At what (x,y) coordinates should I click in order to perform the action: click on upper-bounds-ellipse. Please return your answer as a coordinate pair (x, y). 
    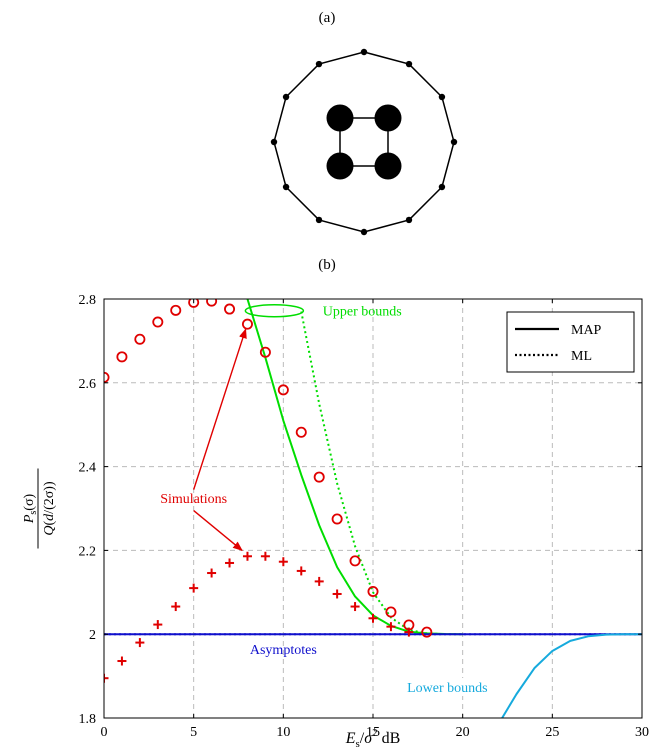
    Looking at the image, I should click on (274, 311).